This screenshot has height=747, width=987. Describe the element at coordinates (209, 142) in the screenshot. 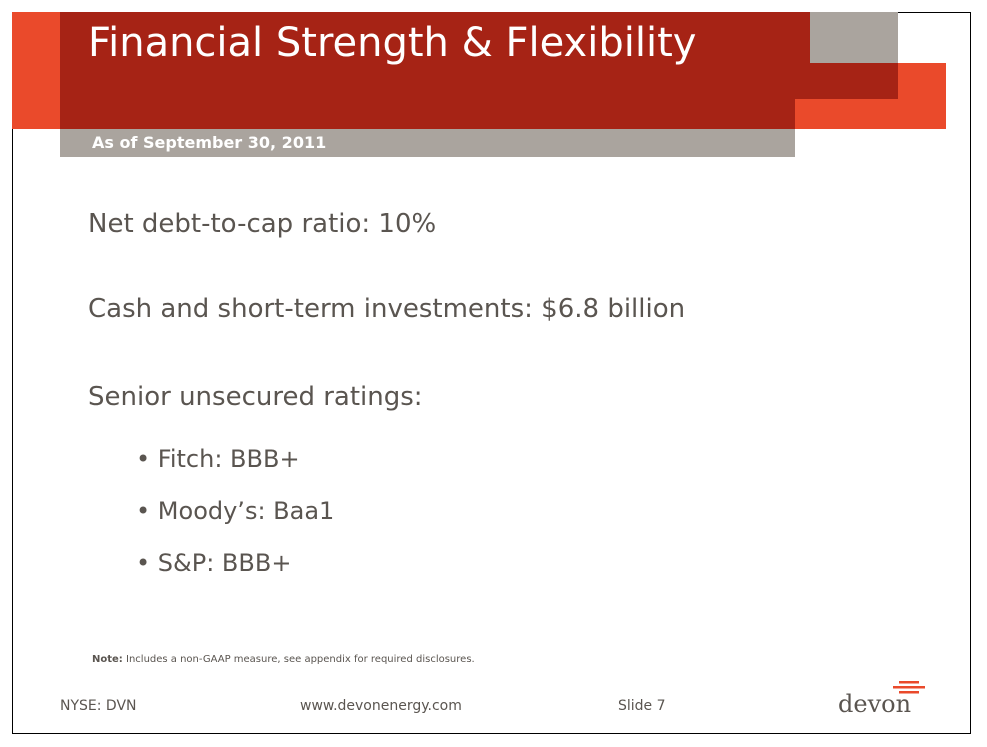

I see `slide-subtitle: As of September 30, 2011` at that location.